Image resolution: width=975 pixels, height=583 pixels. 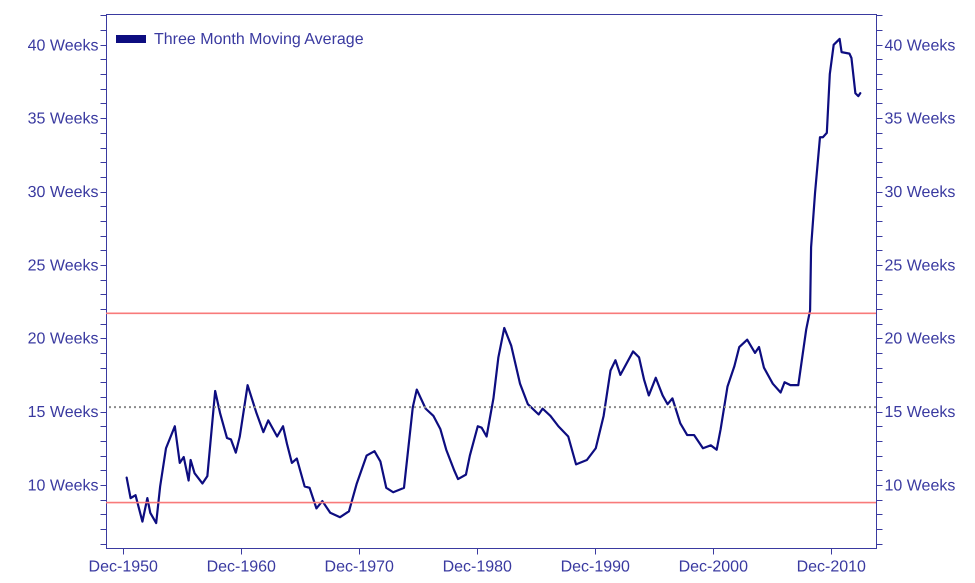 I want to click on x-tick-label: Dec-2010, so click(x=831, y=567).